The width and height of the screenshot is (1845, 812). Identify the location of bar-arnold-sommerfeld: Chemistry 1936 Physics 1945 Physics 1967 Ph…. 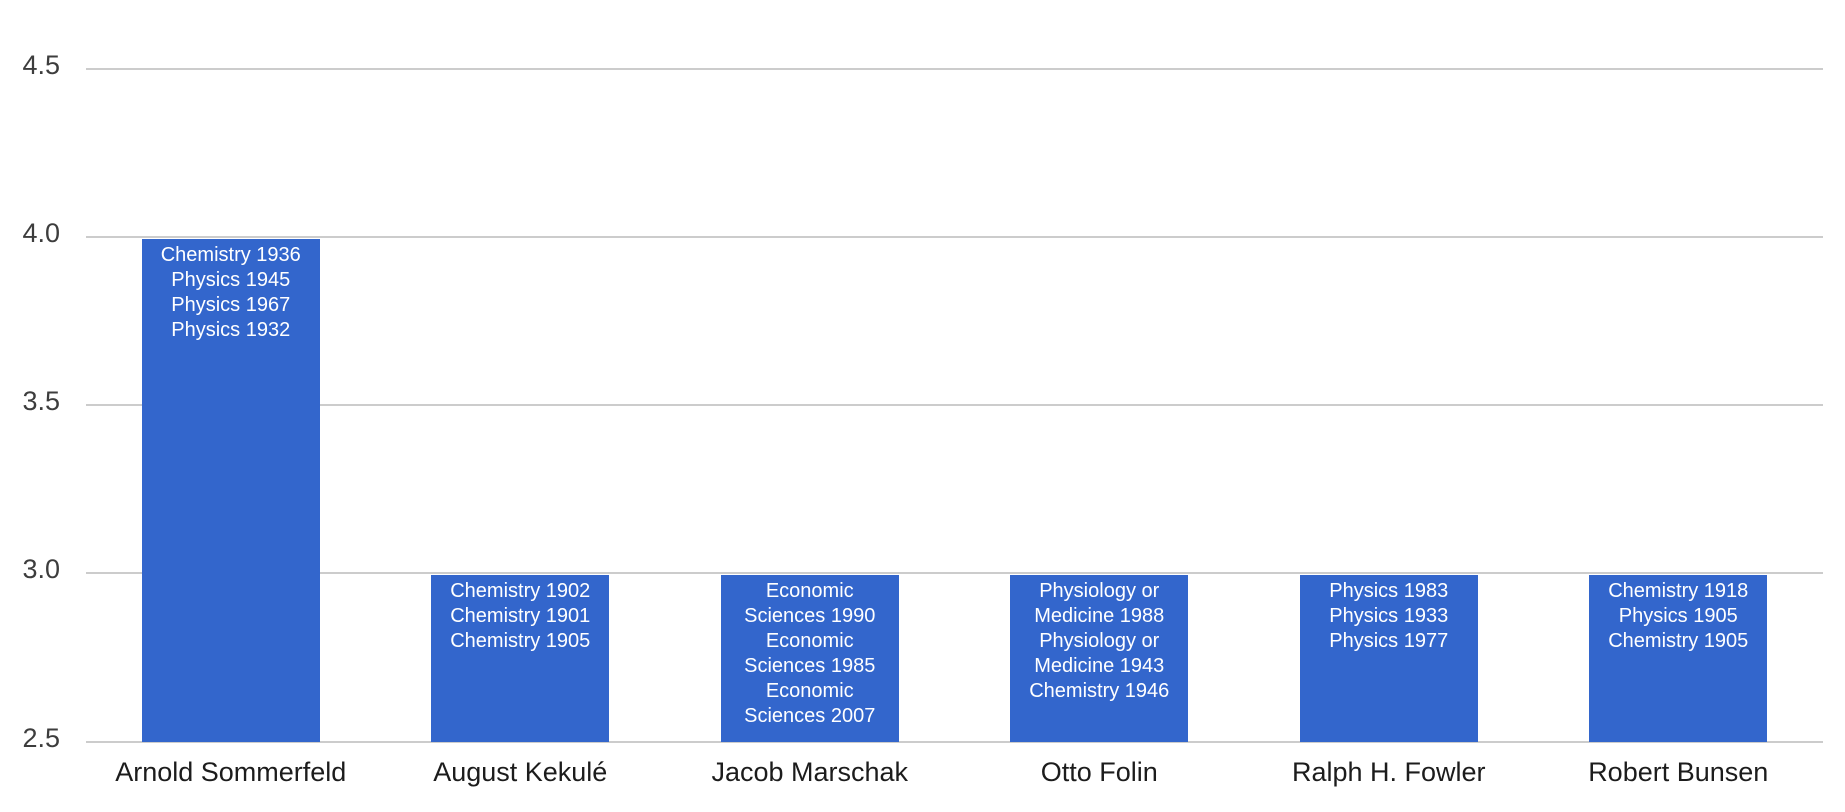
(230, 490).